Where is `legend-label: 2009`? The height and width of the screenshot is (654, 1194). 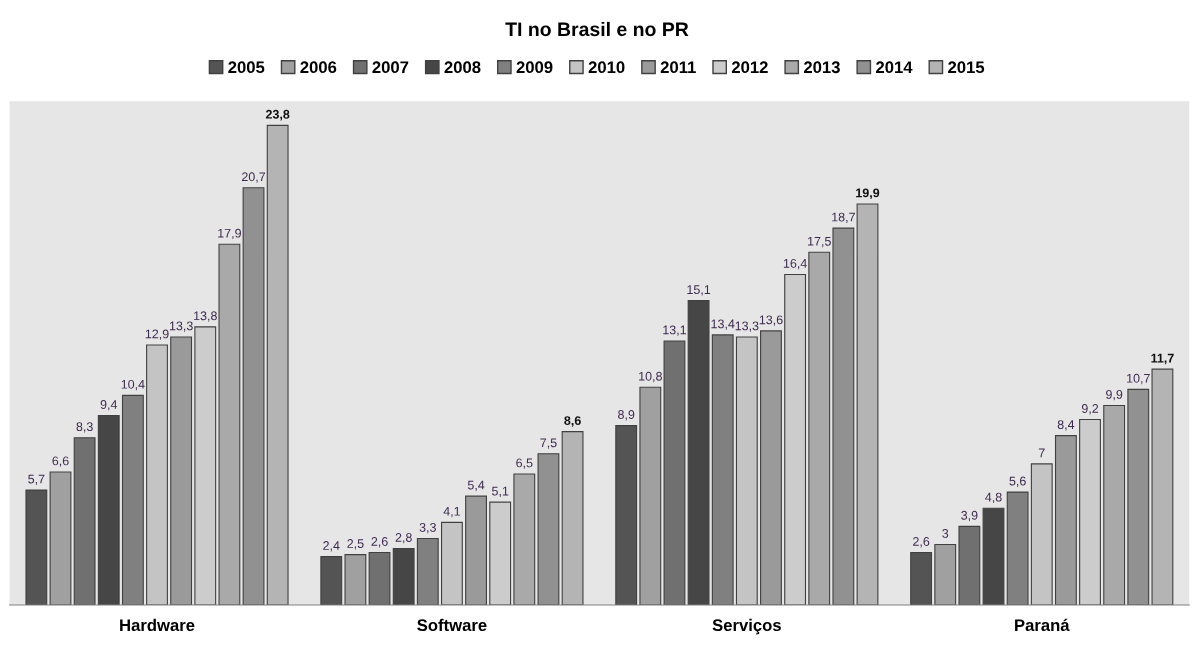
legend-label: 2009 is located at coordinates (534, 67).